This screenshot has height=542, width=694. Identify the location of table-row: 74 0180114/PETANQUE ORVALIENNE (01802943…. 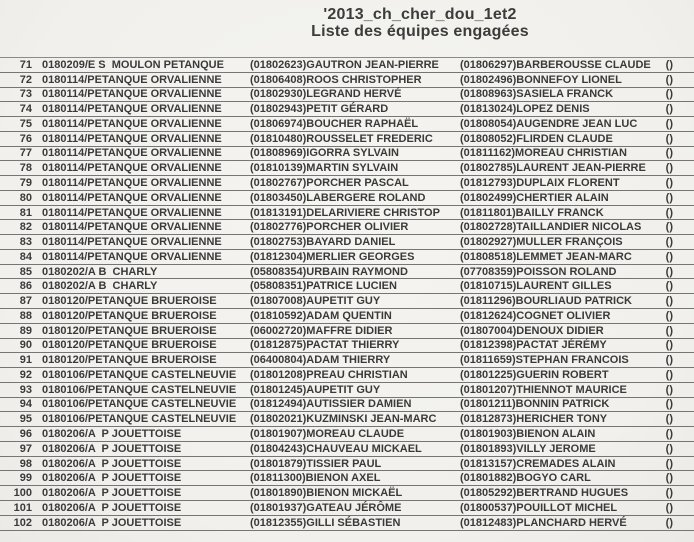
(347, 110).